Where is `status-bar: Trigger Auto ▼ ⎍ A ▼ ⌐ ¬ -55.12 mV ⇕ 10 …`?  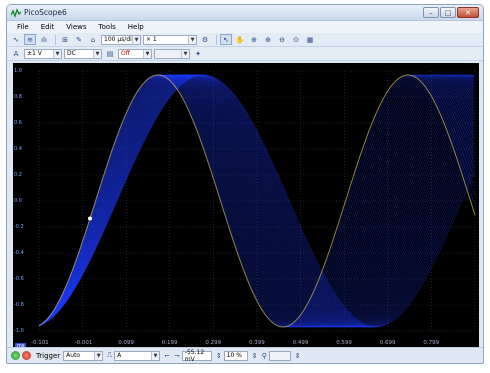 status-bar: Trigger Auto ▼ ⎍ A ▼ ⌐ ¬ -55.12 mV ⇕ 10 … is located at coordinates (245, 355).